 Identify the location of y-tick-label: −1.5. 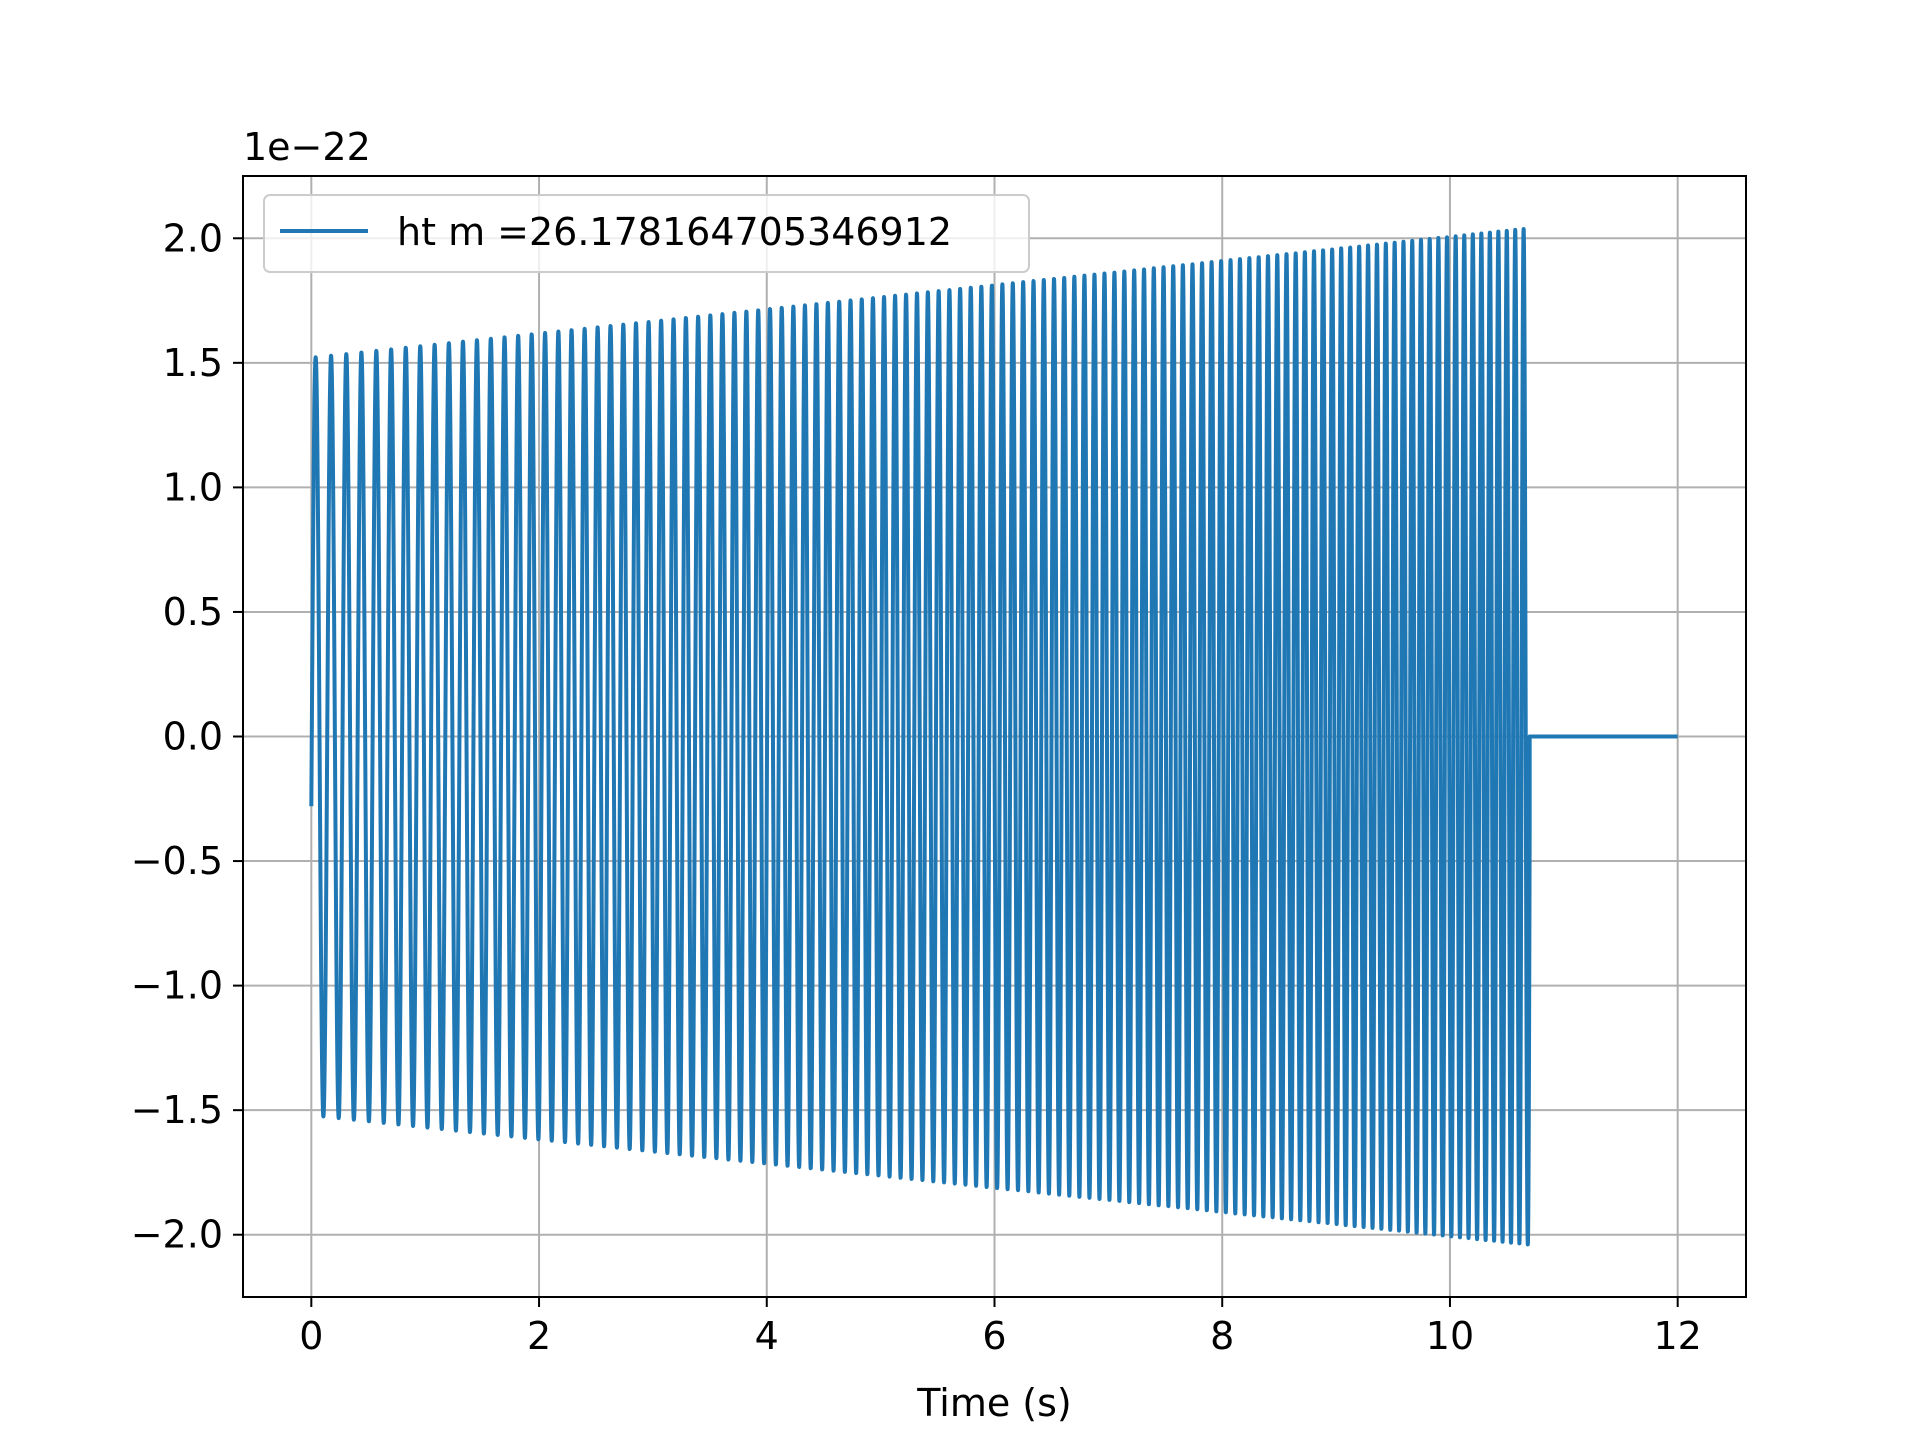
(177, 1110).